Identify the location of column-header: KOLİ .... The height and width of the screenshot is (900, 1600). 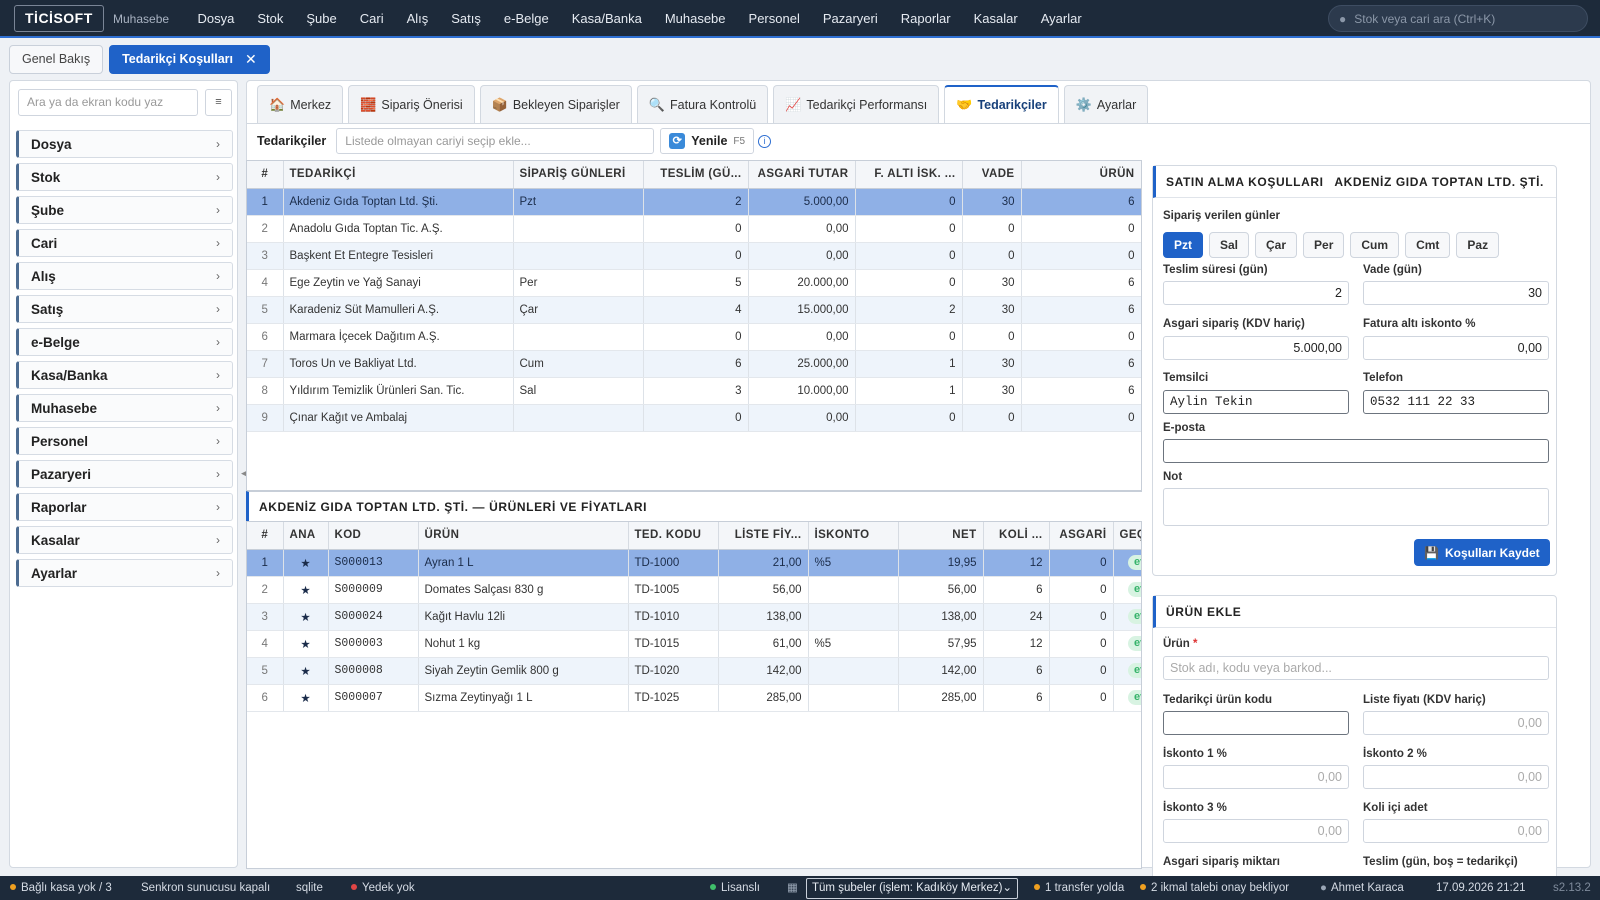
(1016, 536).